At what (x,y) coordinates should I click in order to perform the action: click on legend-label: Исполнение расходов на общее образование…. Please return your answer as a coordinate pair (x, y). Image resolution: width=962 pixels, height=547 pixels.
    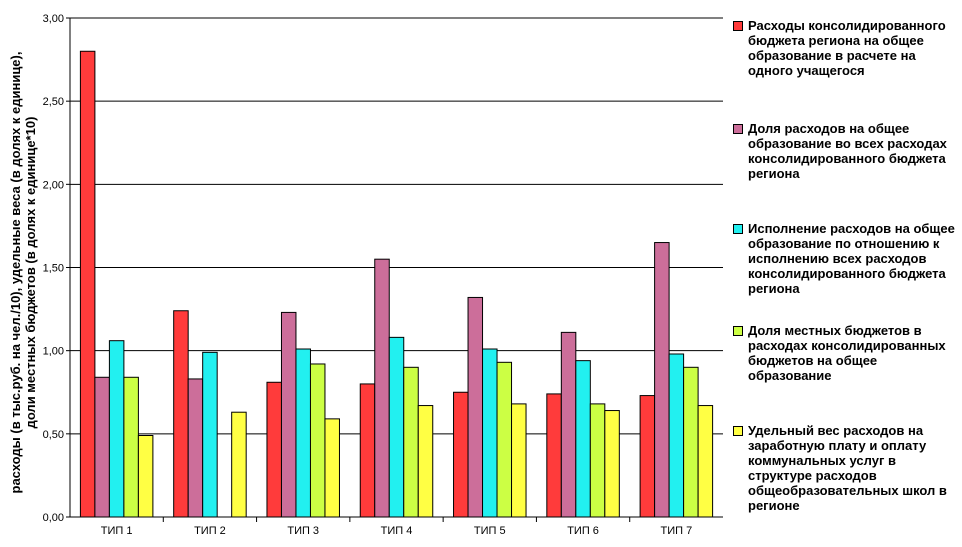
    Looking at the image, I should click on (851, 258).